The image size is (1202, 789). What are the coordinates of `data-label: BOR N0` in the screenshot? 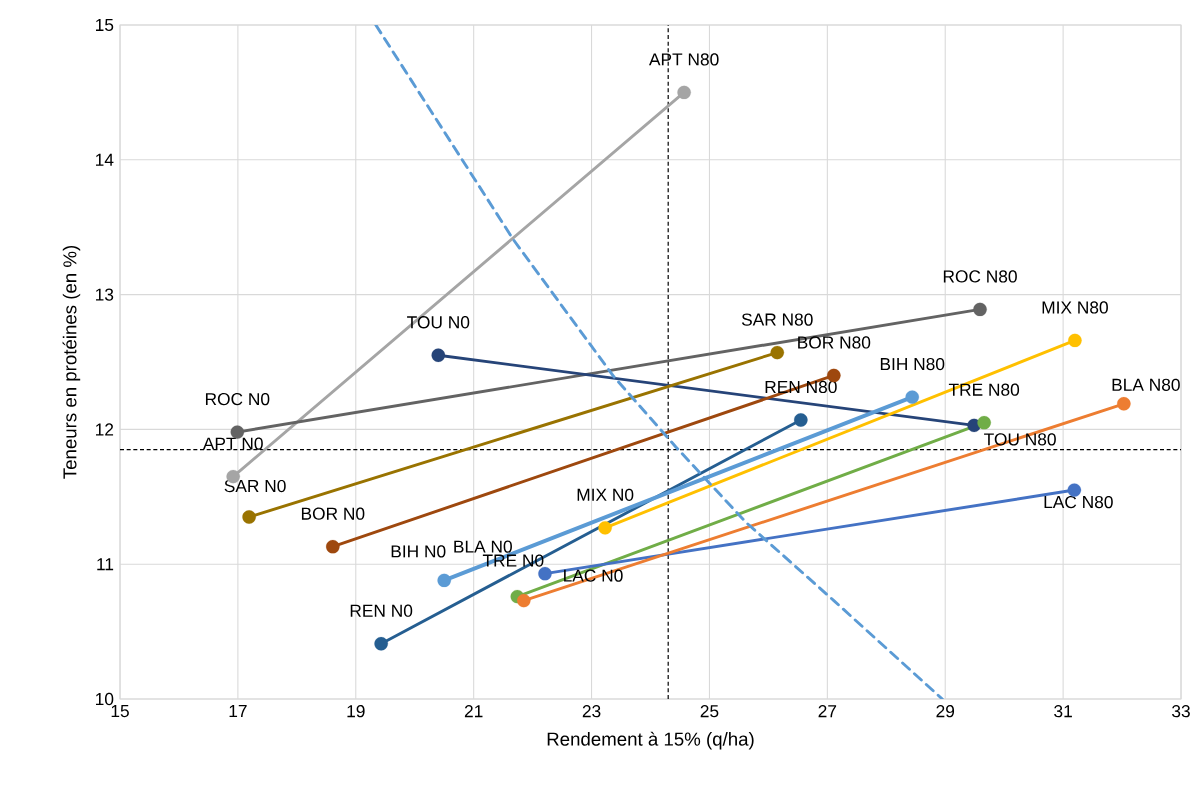 It's located at (333, 513).